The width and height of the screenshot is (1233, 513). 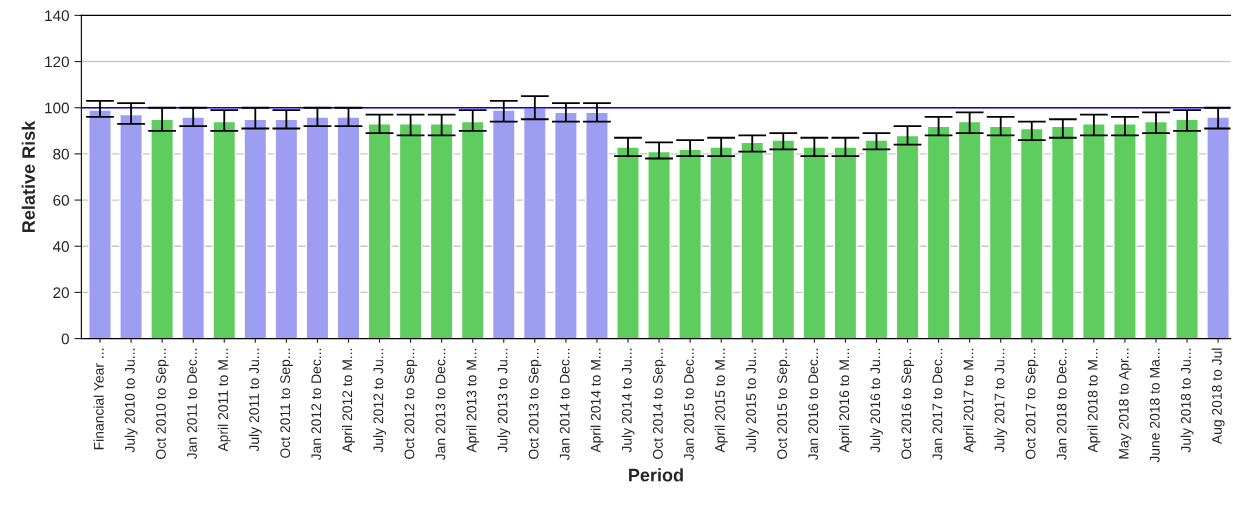 I want to click on y-axis-title: Relative Risk, so click(x=28, y=176).